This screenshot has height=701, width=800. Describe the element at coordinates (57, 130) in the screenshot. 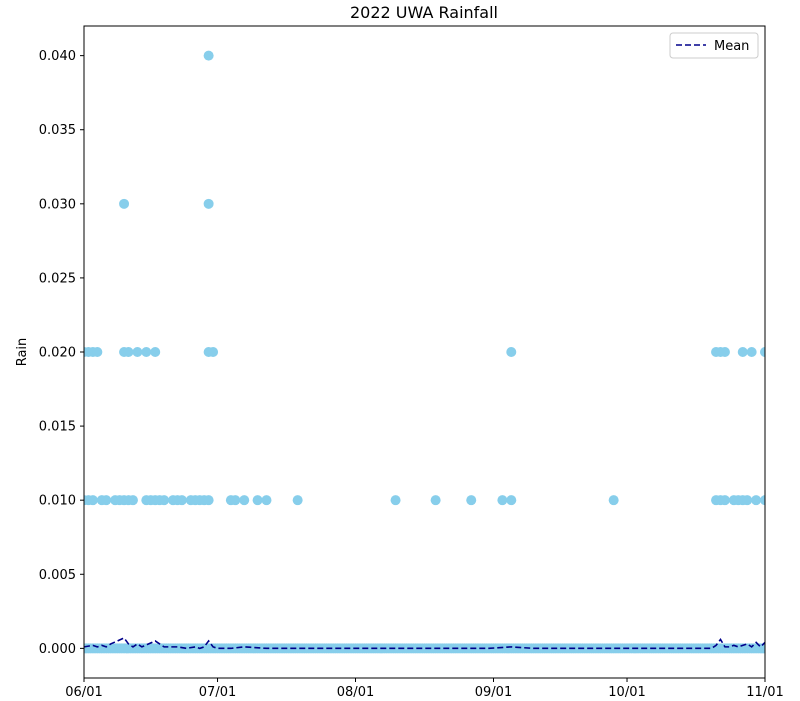

I see `y-tick-label: 0.035` at that location.